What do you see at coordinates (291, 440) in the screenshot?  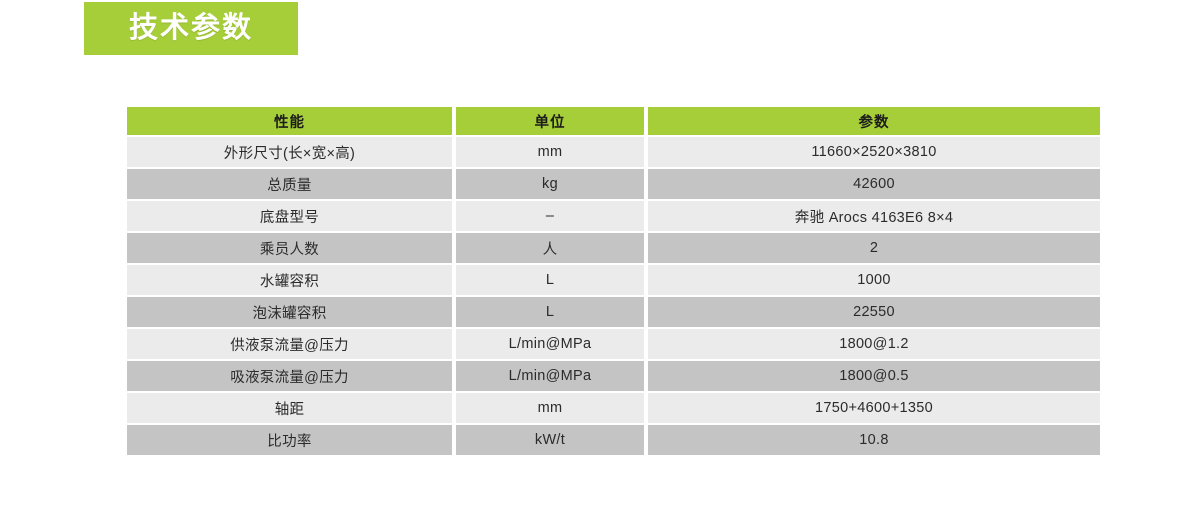 I see `cell-performance: 比功率` at bounding box center [291, 440].